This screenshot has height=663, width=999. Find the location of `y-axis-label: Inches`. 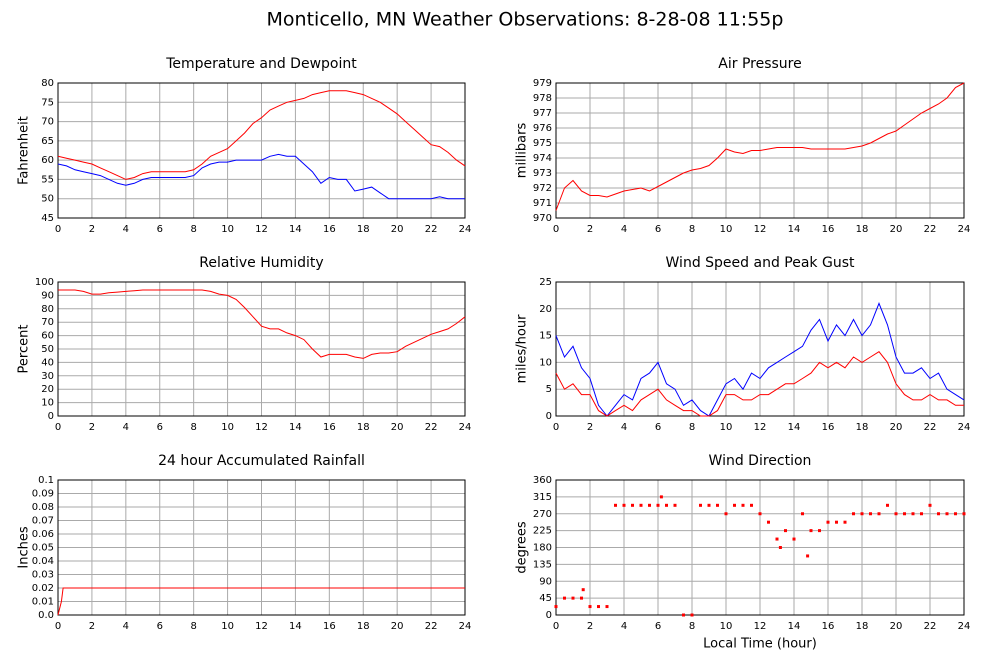

y-axis-label: Inches is located at coordinates (24, 547).